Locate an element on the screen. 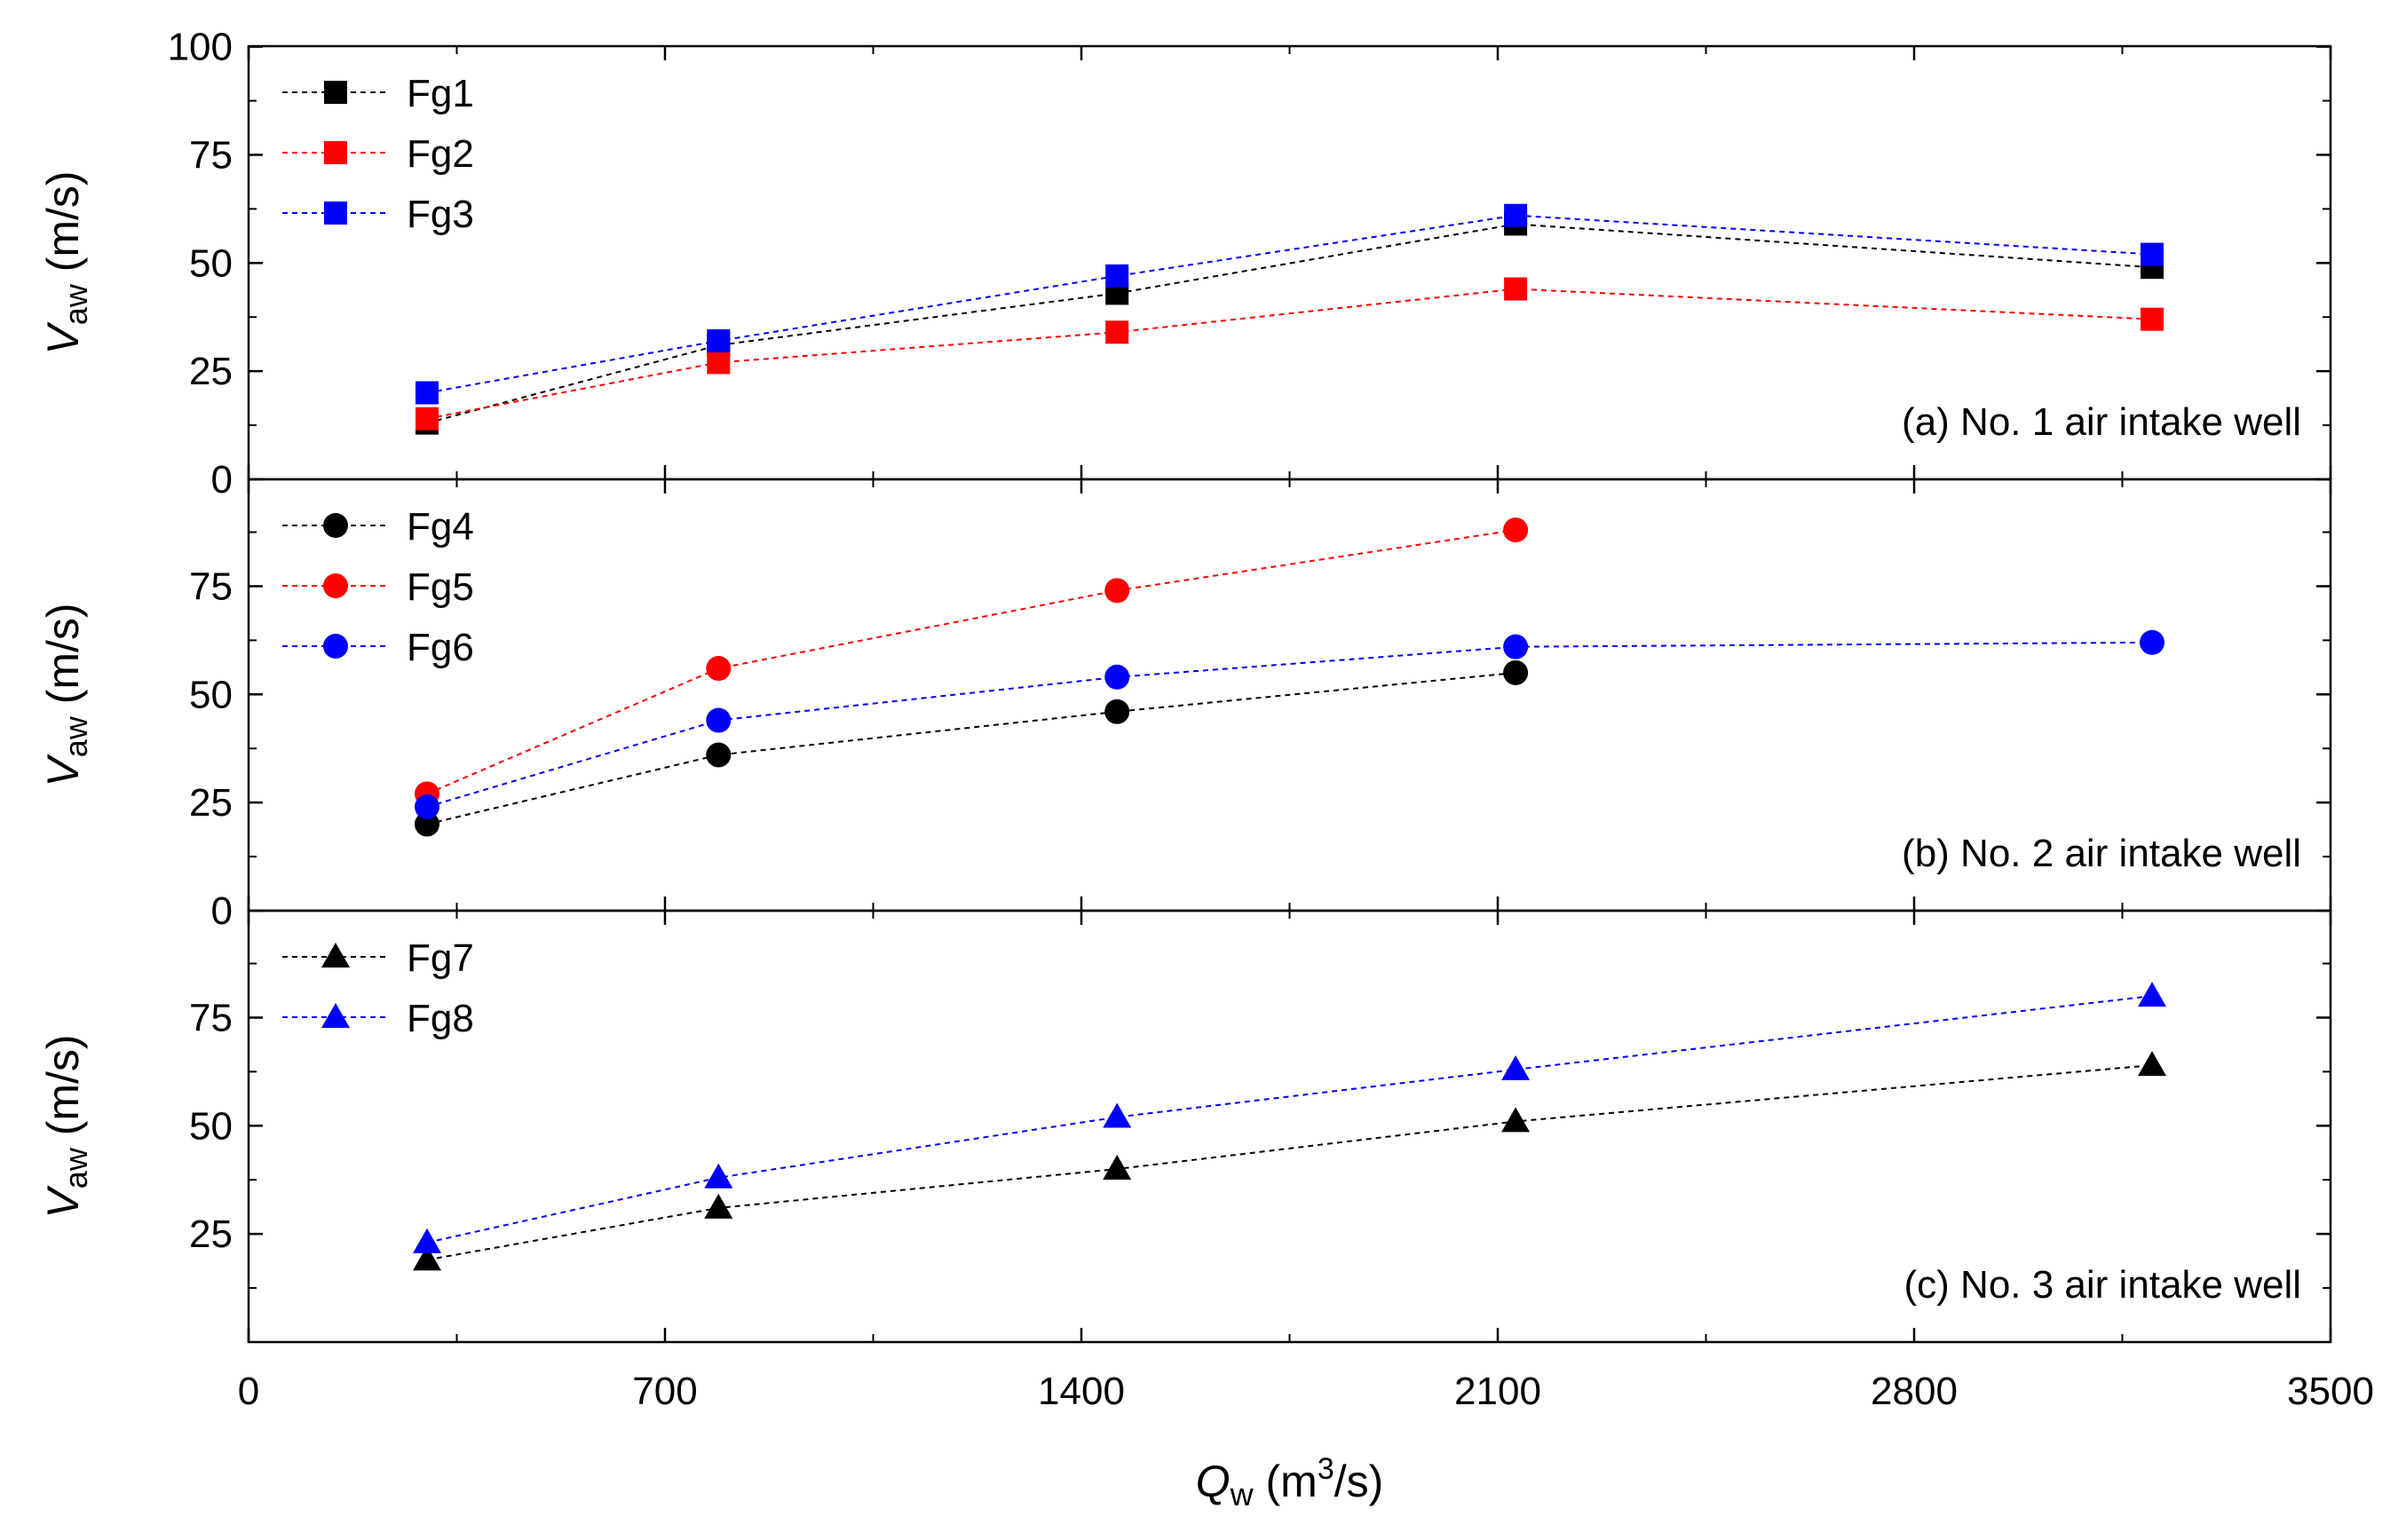 This screenshot has height=1540, width=2406. legend-label: Fg7 is located at coordinates (440, 958).